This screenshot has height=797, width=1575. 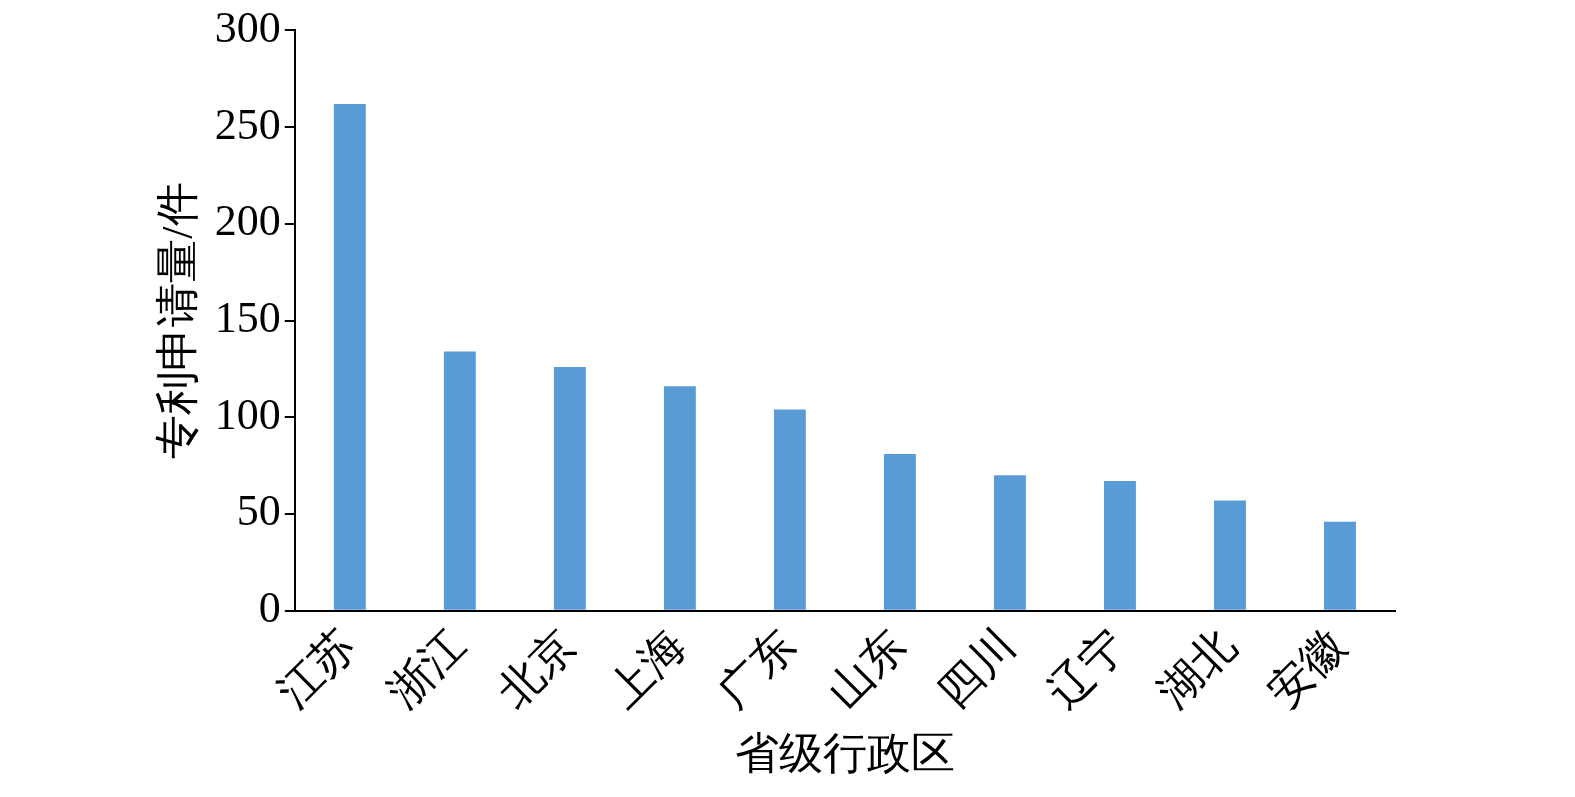 What do you see at coordinates (269, 608) in the screenshot?
I see `y-tick-label: 0` at bounding box center [269, 608].